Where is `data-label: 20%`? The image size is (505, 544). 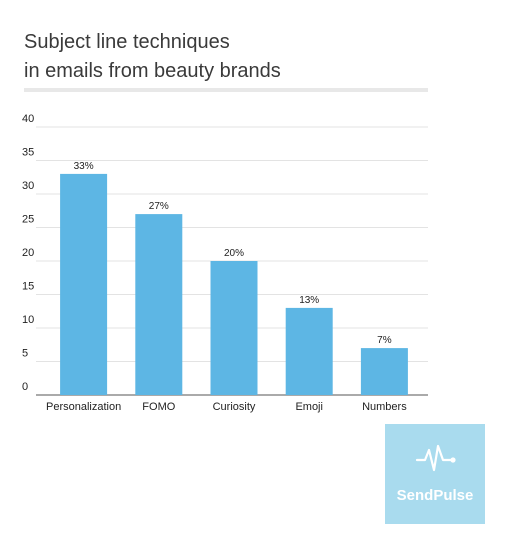
data-label: 20% is located at coordinates (234, 253).